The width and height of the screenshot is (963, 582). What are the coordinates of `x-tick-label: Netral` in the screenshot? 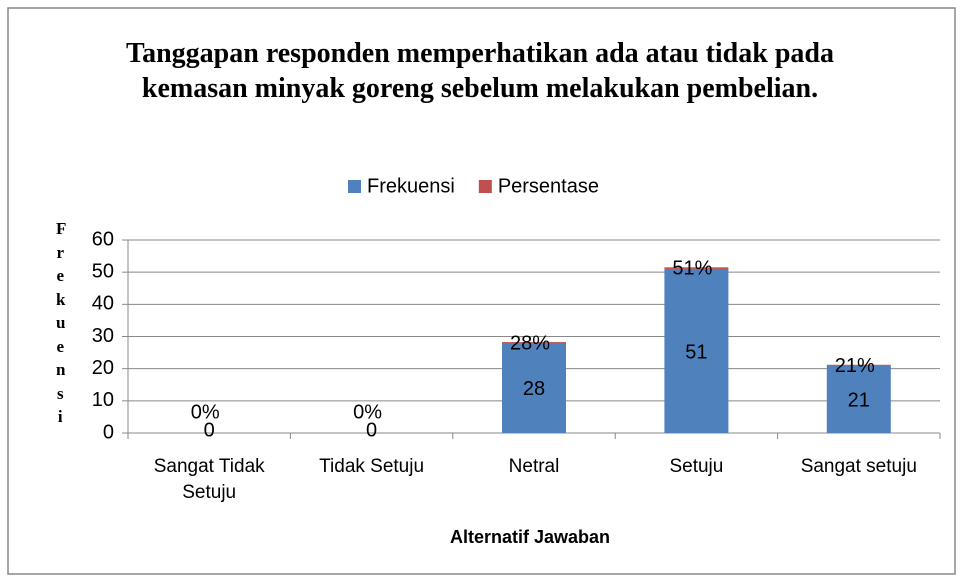 It's located at (534, 466).